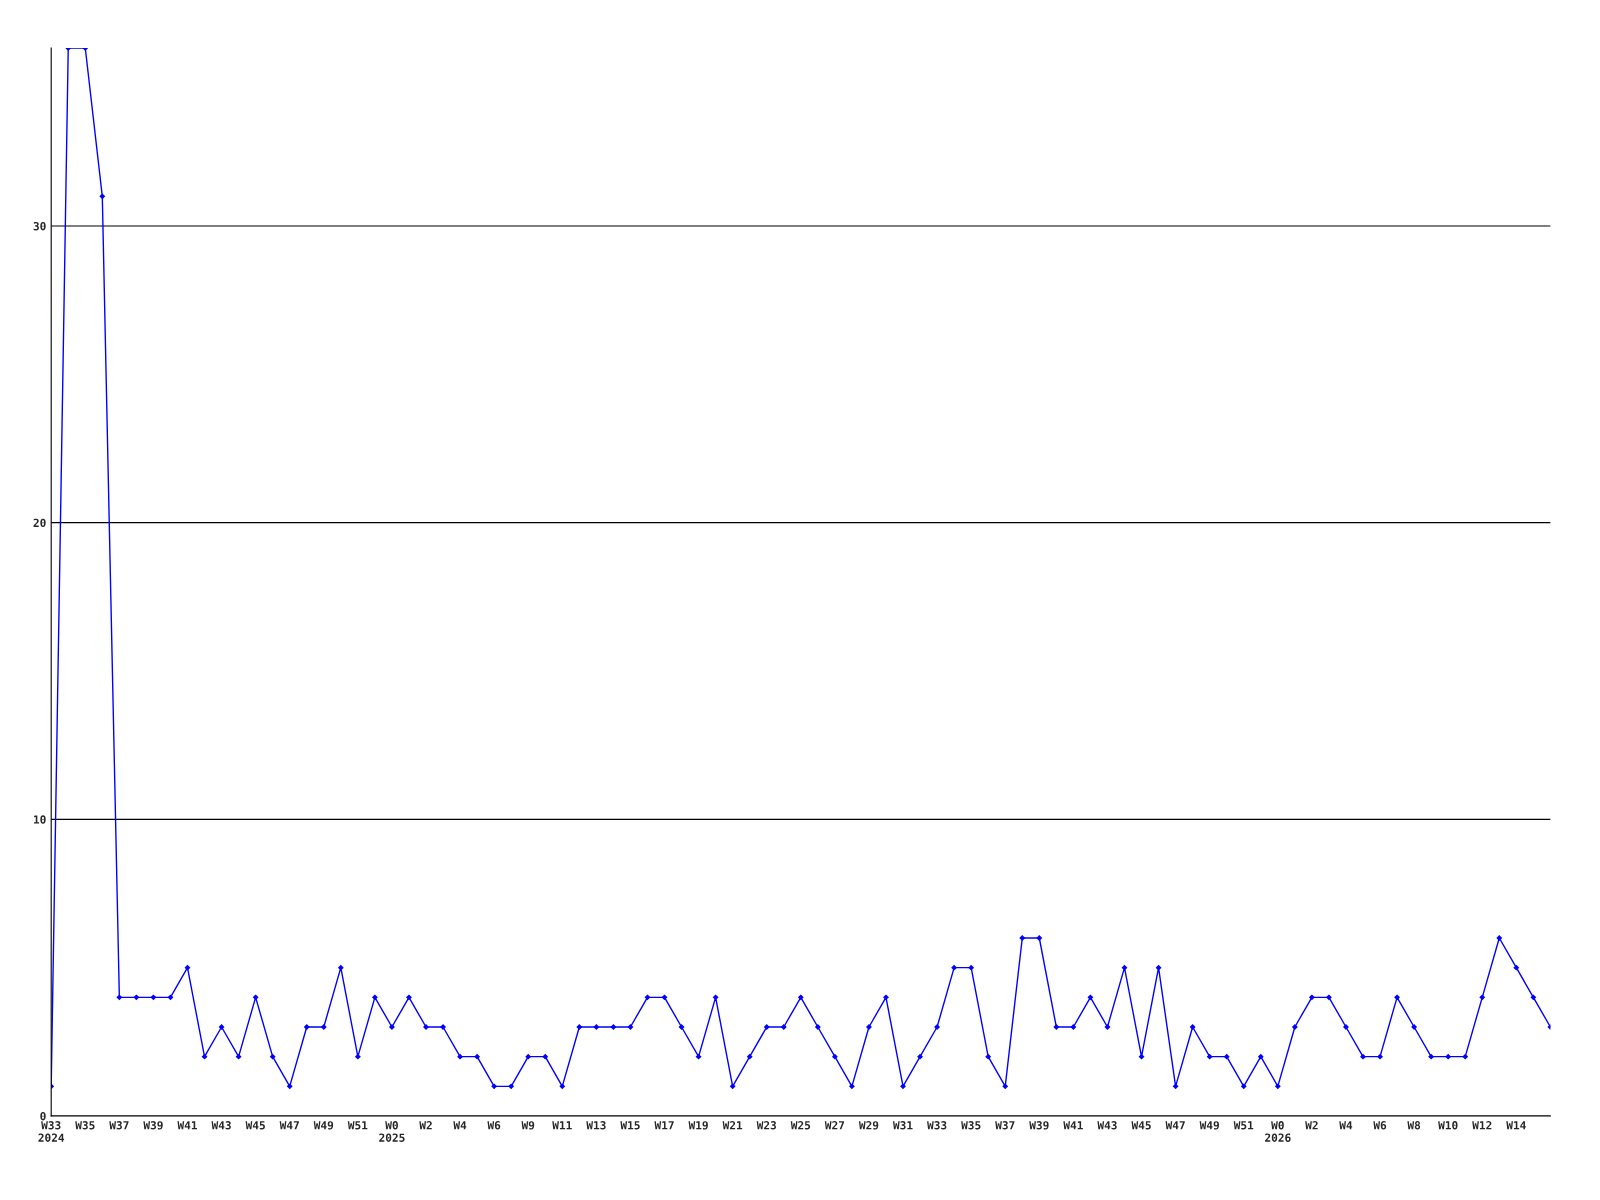 This screenshot has width=1600, height=1200. Describe the element at coordinates (902, 1125) in the screenshot. I see `x-tick-label: W31` at that location.